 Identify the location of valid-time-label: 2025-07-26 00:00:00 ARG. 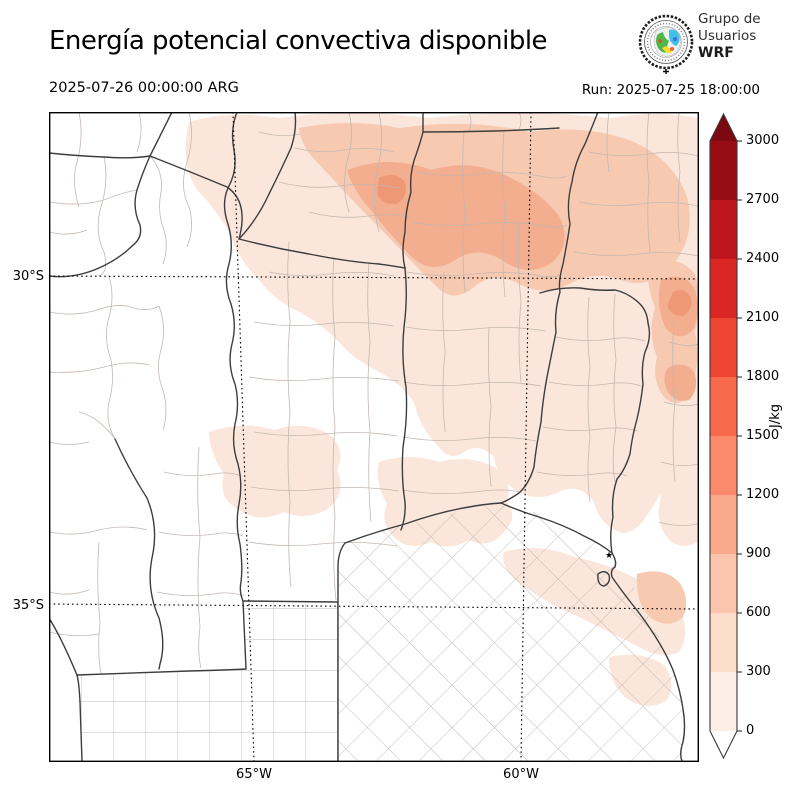
(144, 88).